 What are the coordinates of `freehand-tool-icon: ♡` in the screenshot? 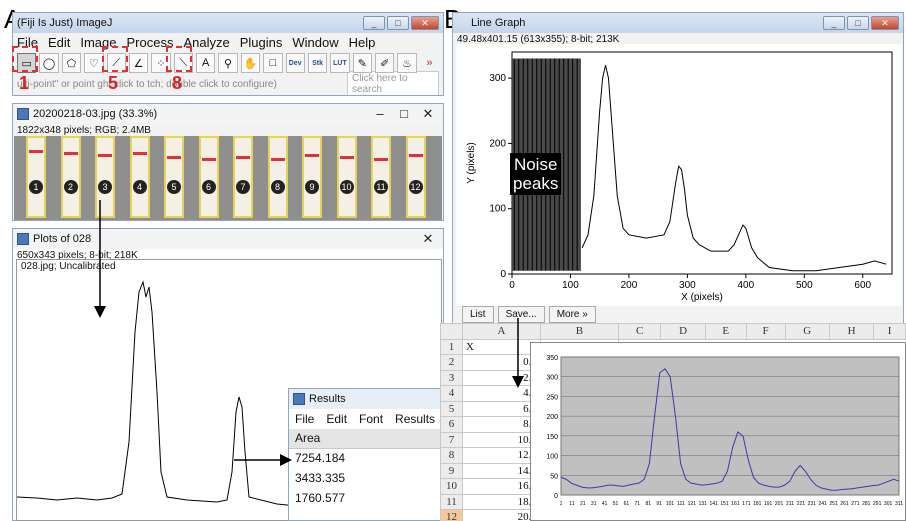 It's located at (94, 63).